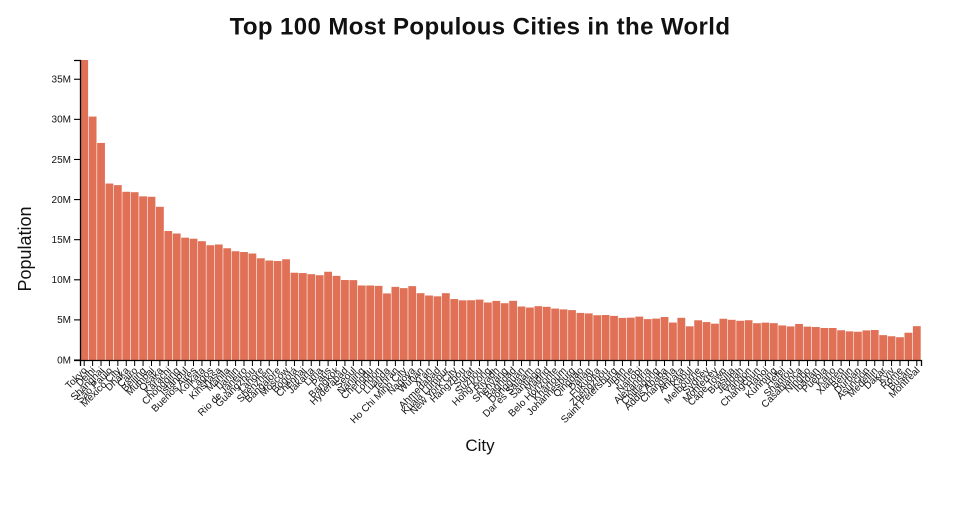 The image size is (960, 505). Describe the element at coordinates (61, 160) in the screenshot. I see `svg-text: 25M` at that location.